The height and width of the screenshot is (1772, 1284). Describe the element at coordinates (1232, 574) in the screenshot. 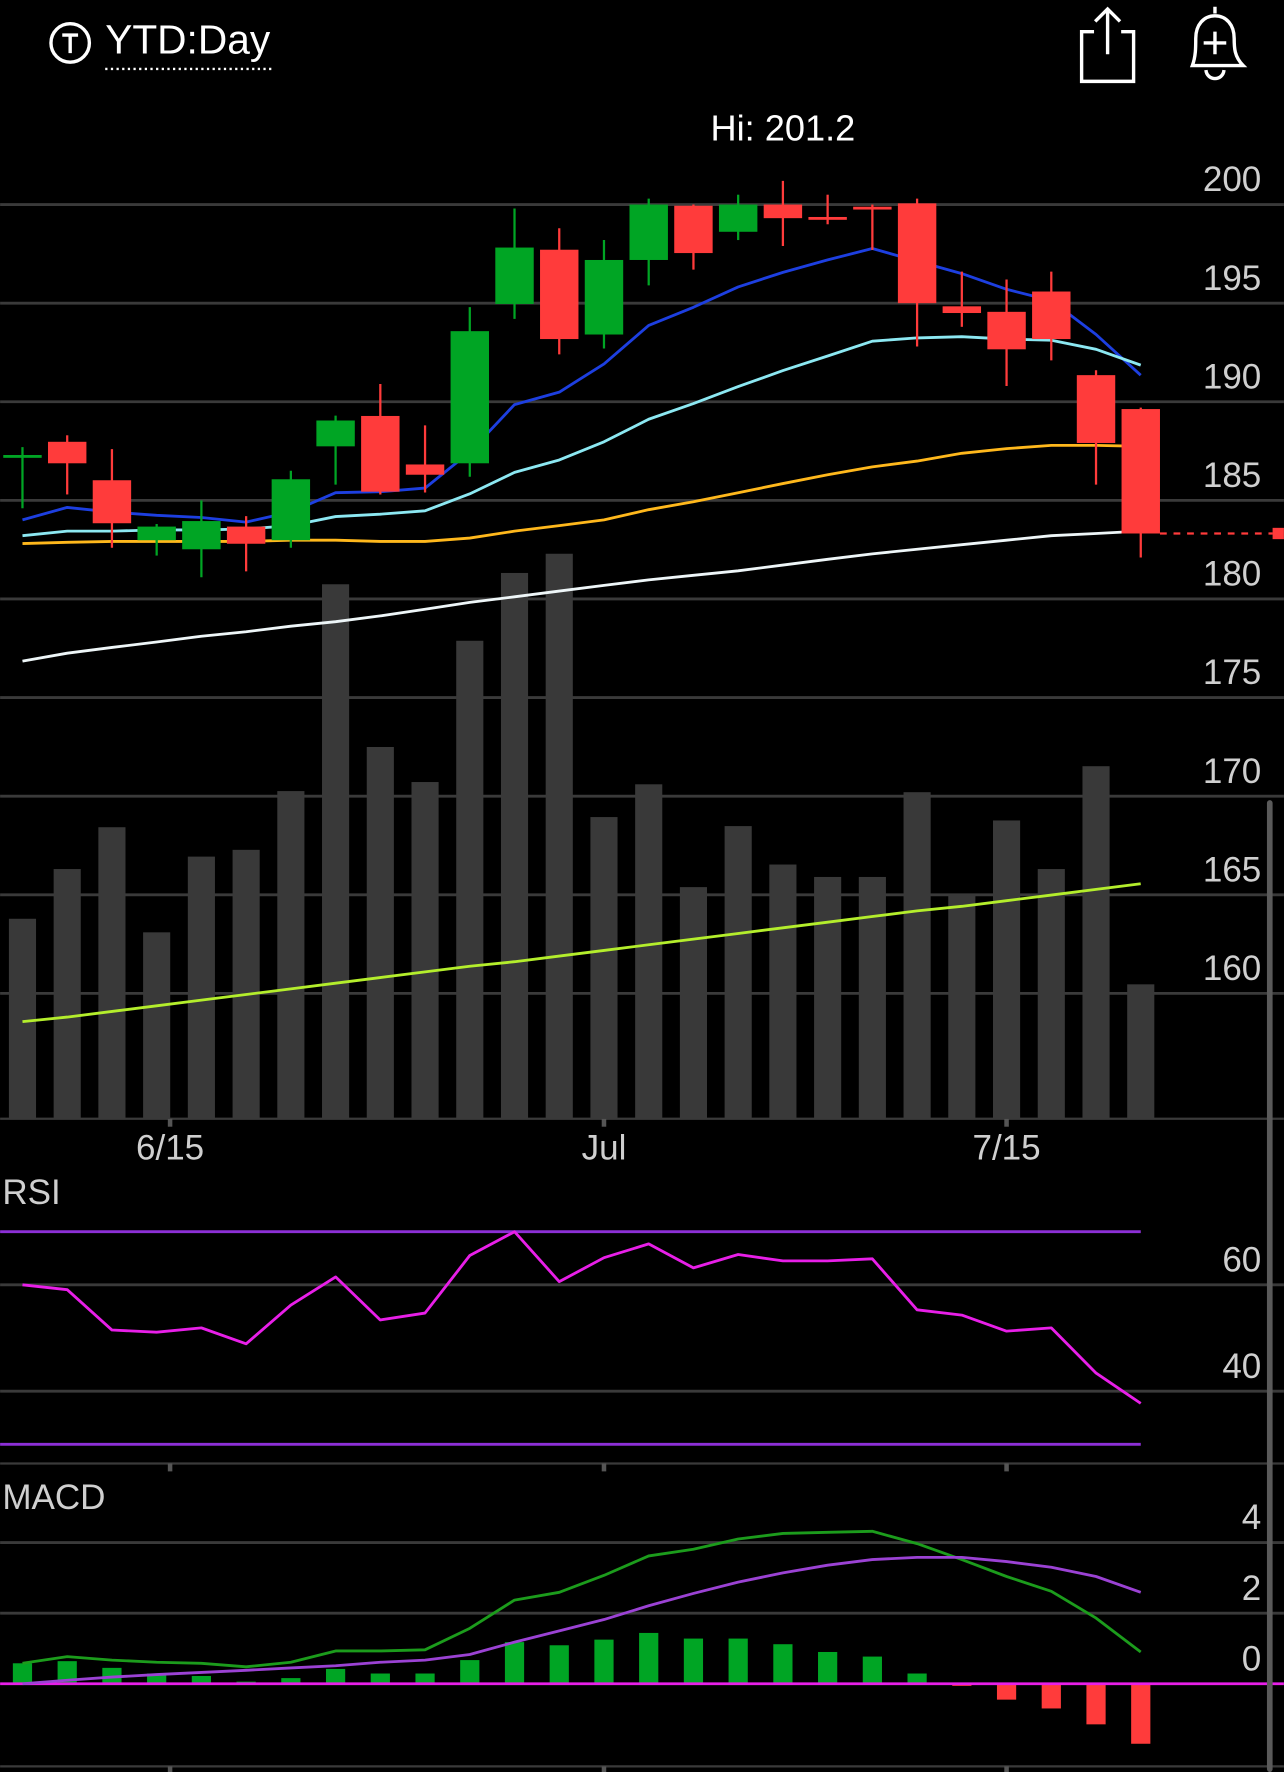

I see `y-tick-label: 180` at that location.